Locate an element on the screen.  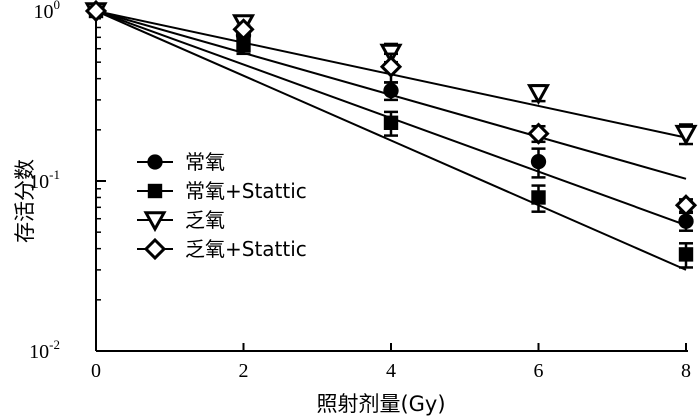
x-tick-label: 0 is located at coordinates (96, 371).